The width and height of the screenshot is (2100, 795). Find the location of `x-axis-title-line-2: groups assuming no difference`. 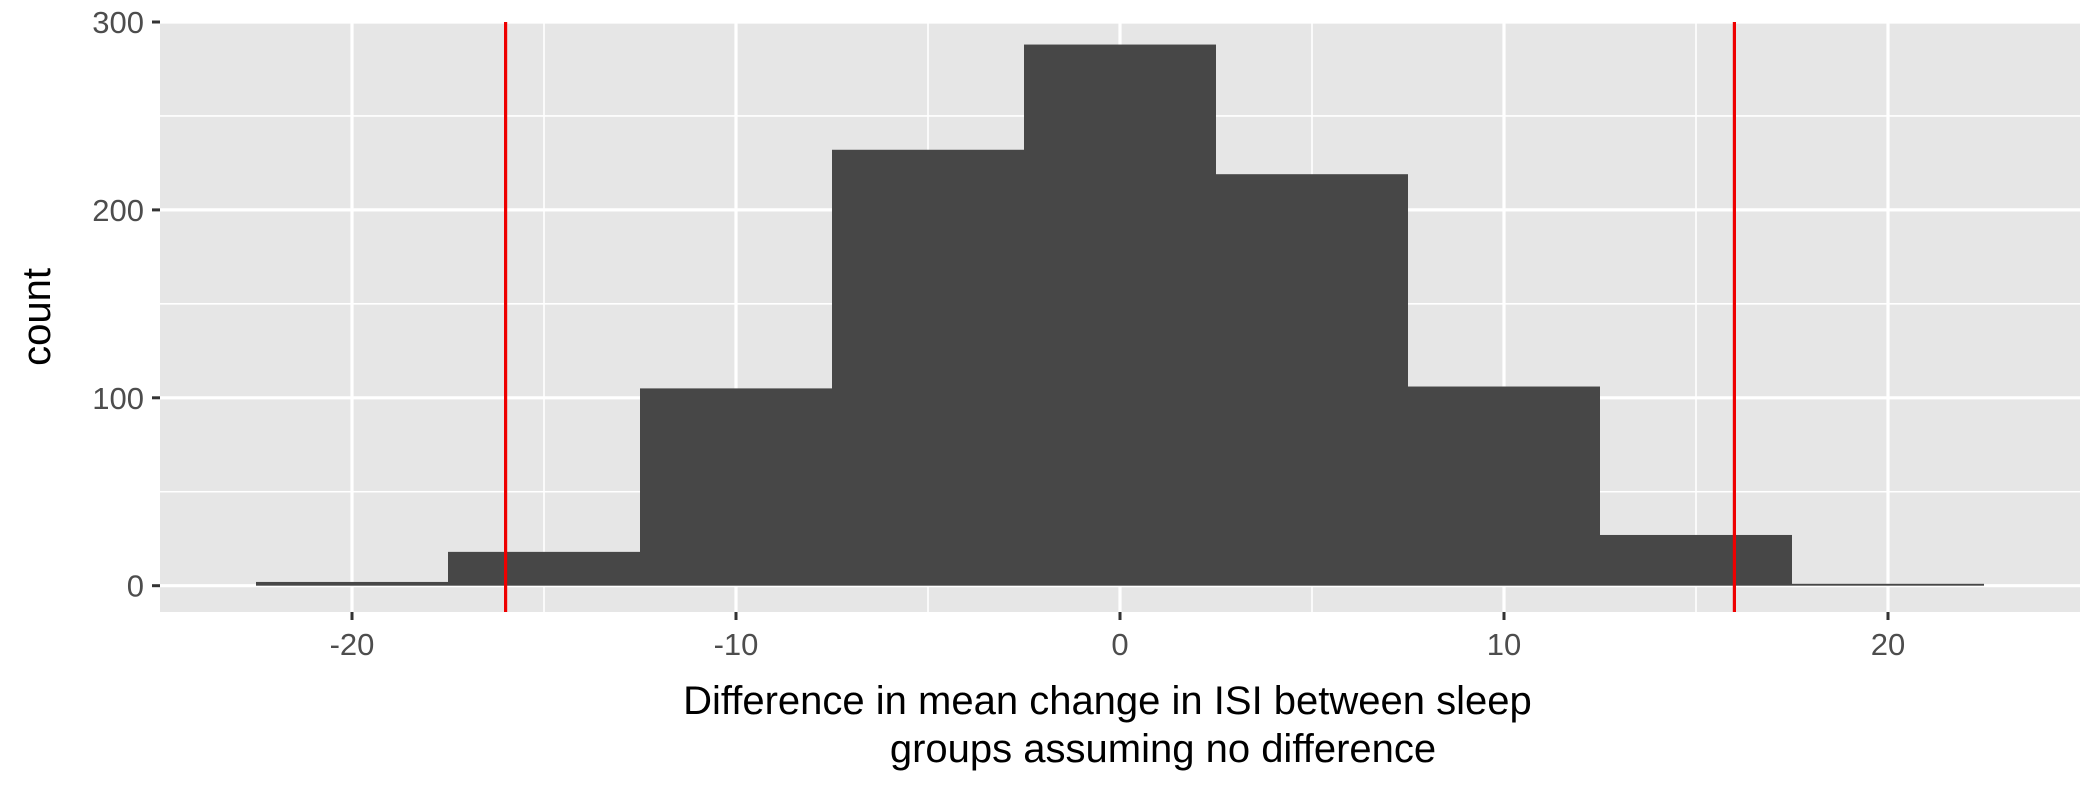

x-axis-title-line-2: groups assuming no difference is located at coordinates (1163, 749).